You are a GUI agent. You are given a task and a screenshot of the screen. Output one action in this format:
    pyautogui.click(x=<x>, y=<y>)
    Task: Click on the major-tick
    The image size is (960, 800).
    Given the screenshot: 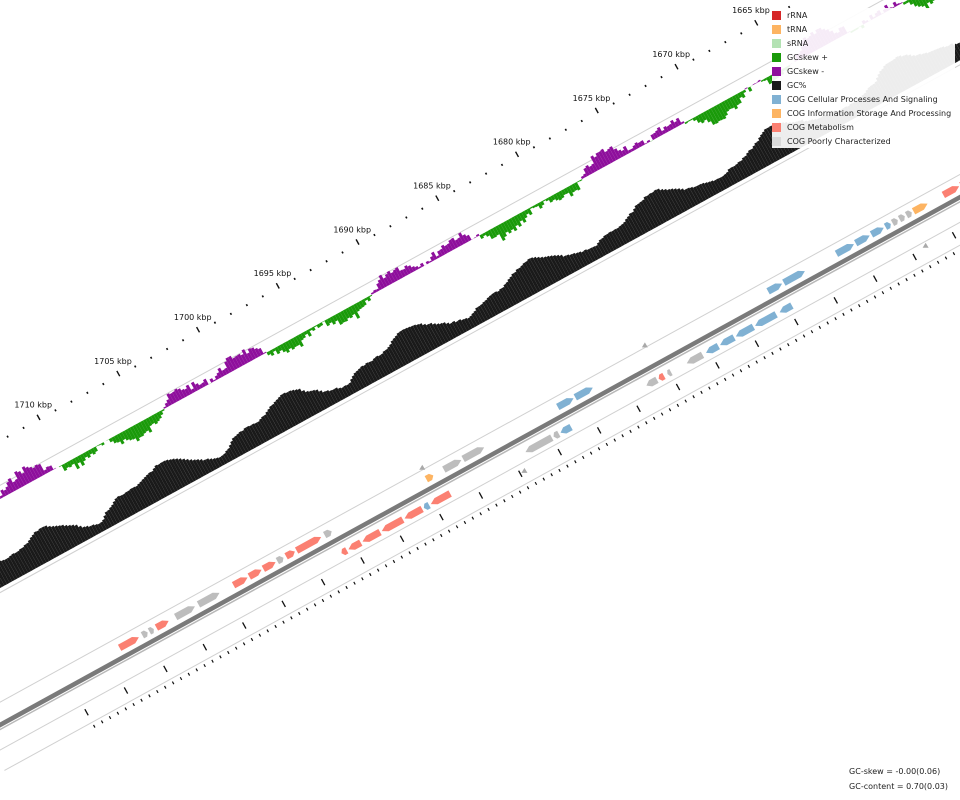 What is the action you would take?
    pyautogui.click(x=38, y=417)
    